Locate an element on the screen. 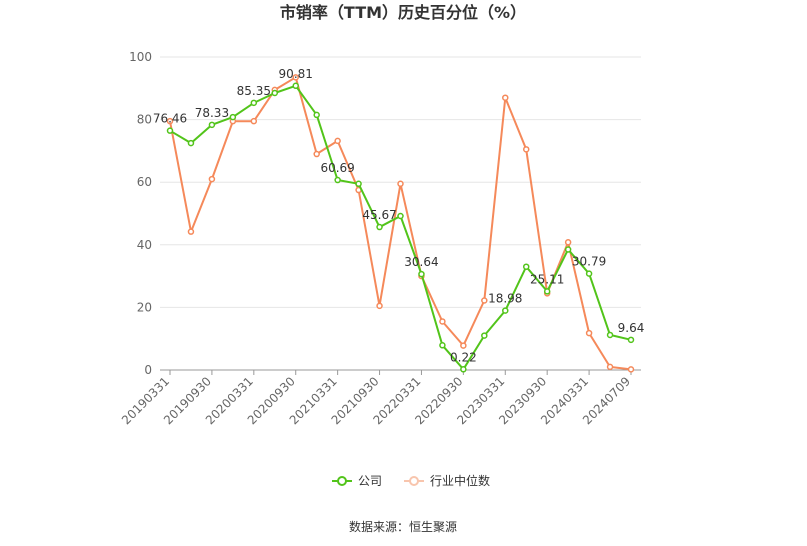 This screenshot has height=546, width=807. y-axis: 0 20 40 60 80 100 is located at coordinates (140, 213).